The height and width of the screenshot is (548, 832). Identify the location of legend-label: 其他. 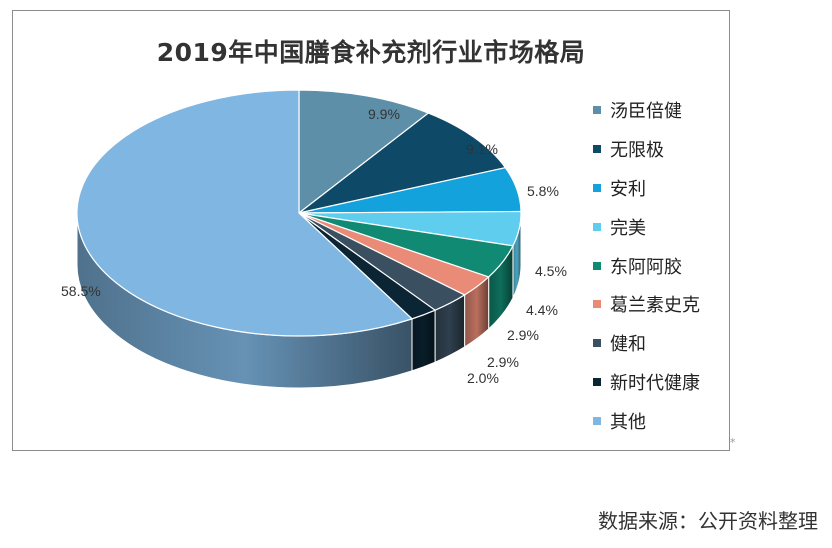
(628, 422).